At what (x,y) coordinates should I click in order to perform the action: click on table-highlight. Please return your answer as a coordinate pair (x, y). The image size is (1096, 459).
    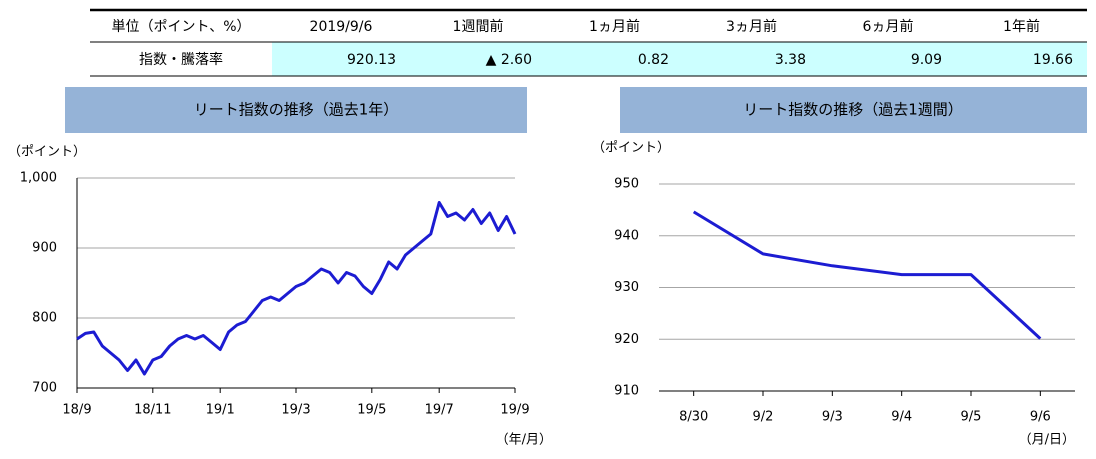
    Looking at the image, I should click on (679, 59).